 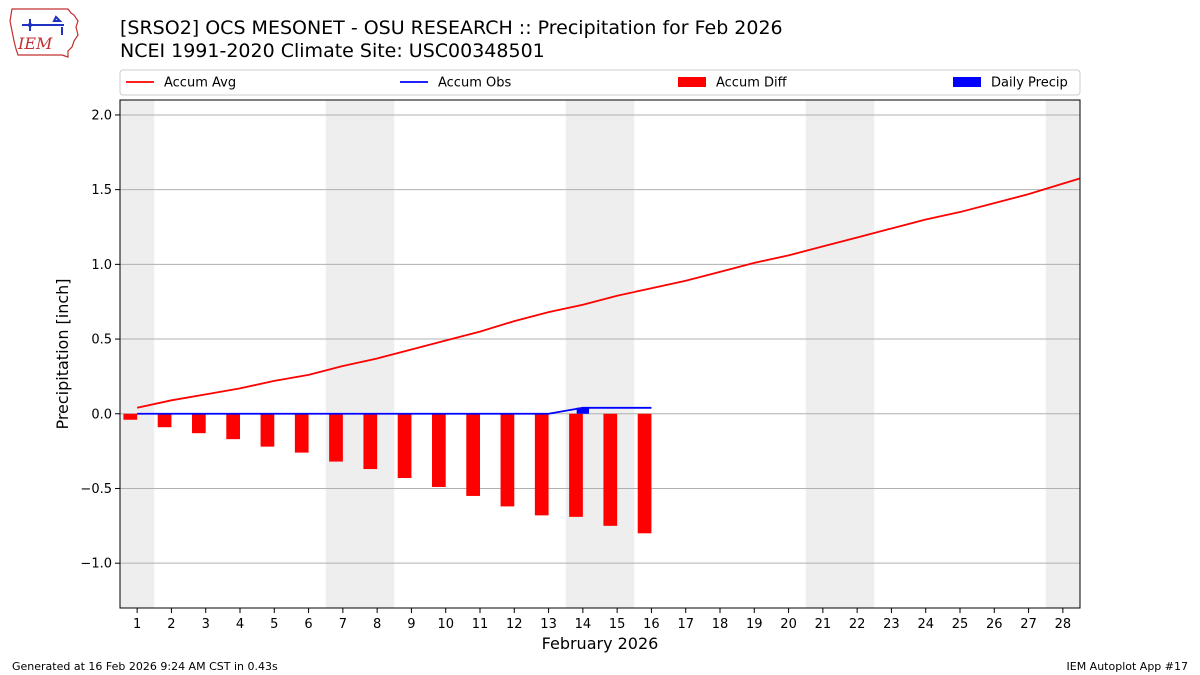 What do you see at coordinates (994, 624) in the screenshot?
I see `x-tick-label: 26` at bounding box center [994, 624].